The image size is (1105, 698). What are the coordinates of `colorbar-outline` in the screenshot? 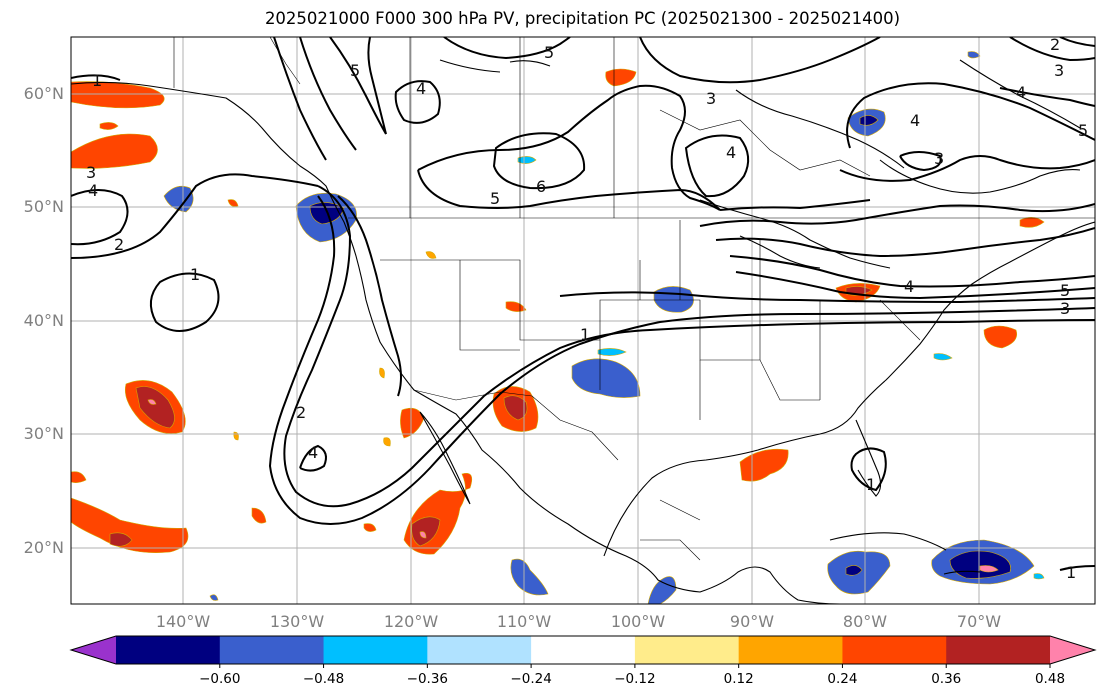 It's located at (583, 650).